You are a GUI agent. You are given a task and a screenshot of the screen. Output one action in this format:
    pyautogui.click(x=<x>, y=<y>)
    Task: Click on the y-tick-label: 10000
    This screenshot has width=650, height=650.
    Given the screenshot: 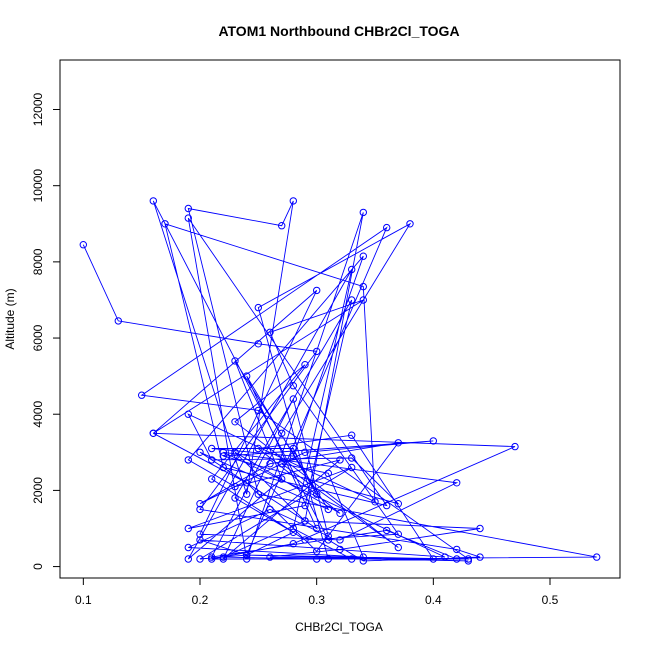 What is the action you would take?
    pyautogui.click(x=38, y=186)
    